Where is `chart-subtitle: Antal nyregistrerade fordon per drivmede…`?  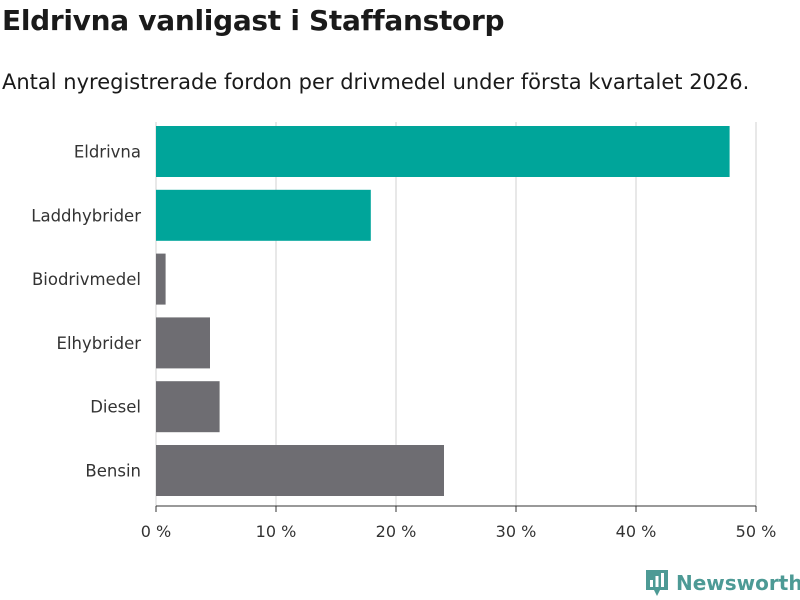
chart-subtitle: Antal nyregistrerade fordon per drivmede… is located at coordinates (376, 82).